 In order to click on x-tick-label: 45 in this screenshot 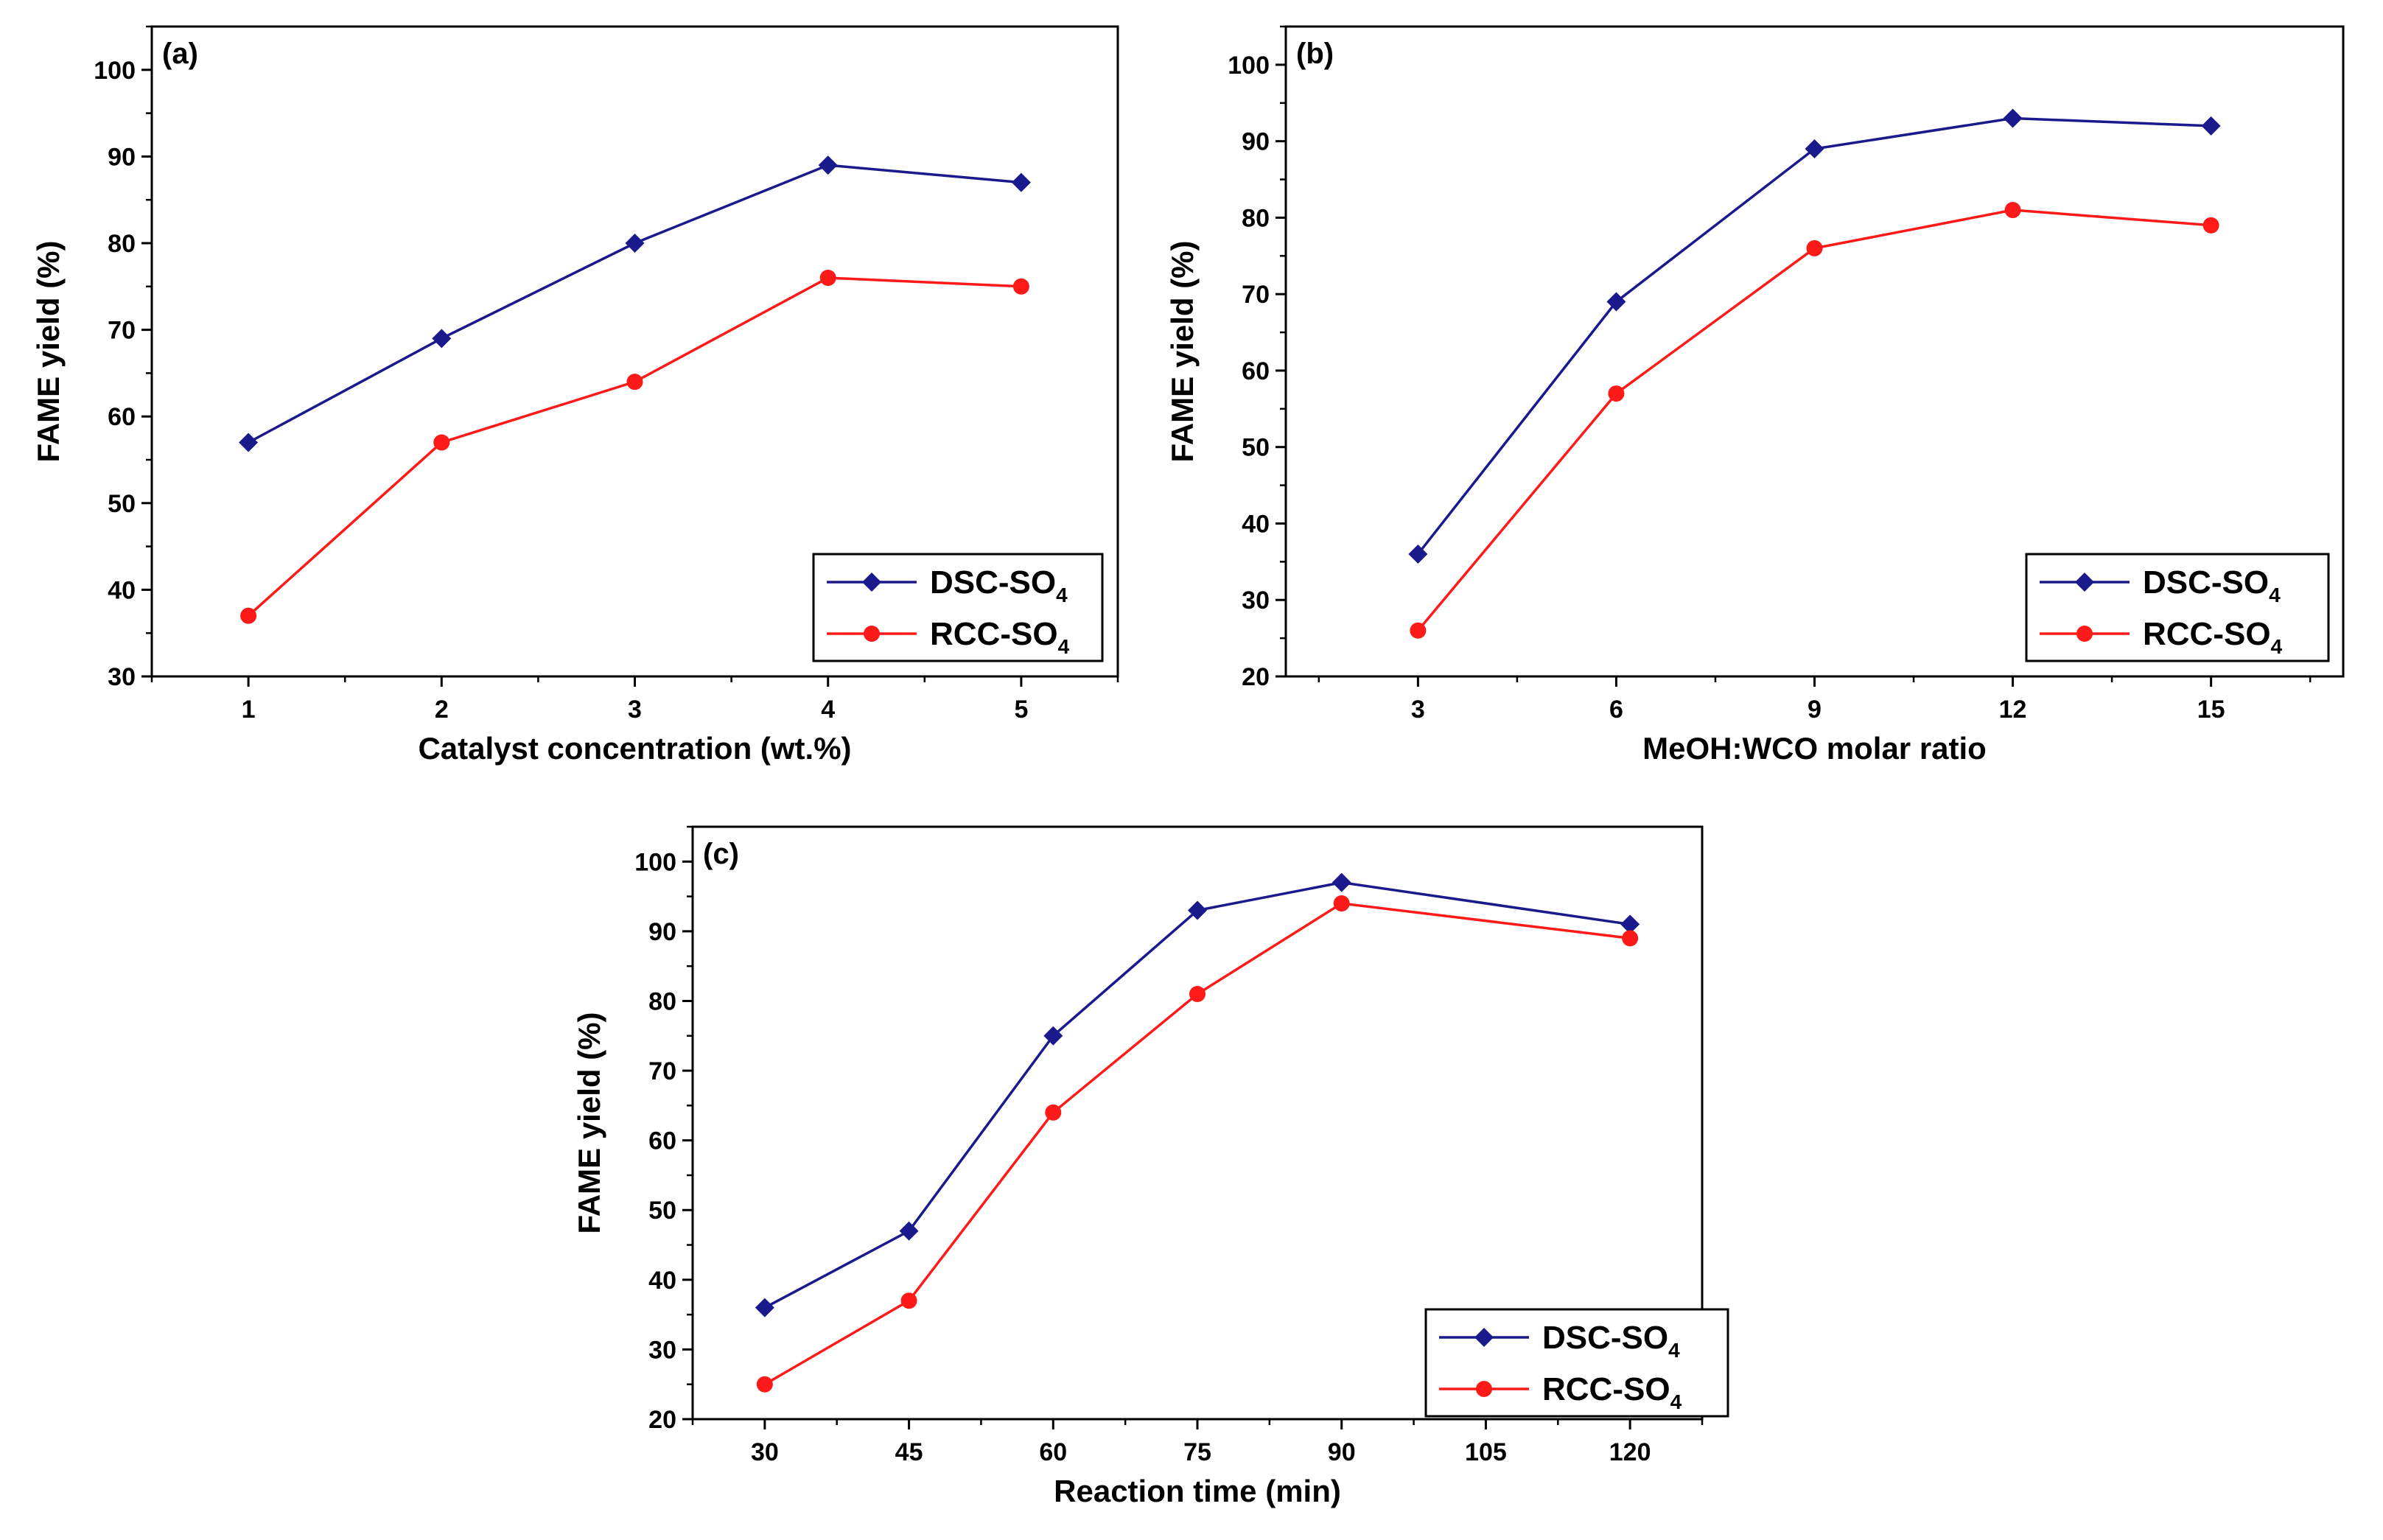, I will do `click(909, 1452)`.